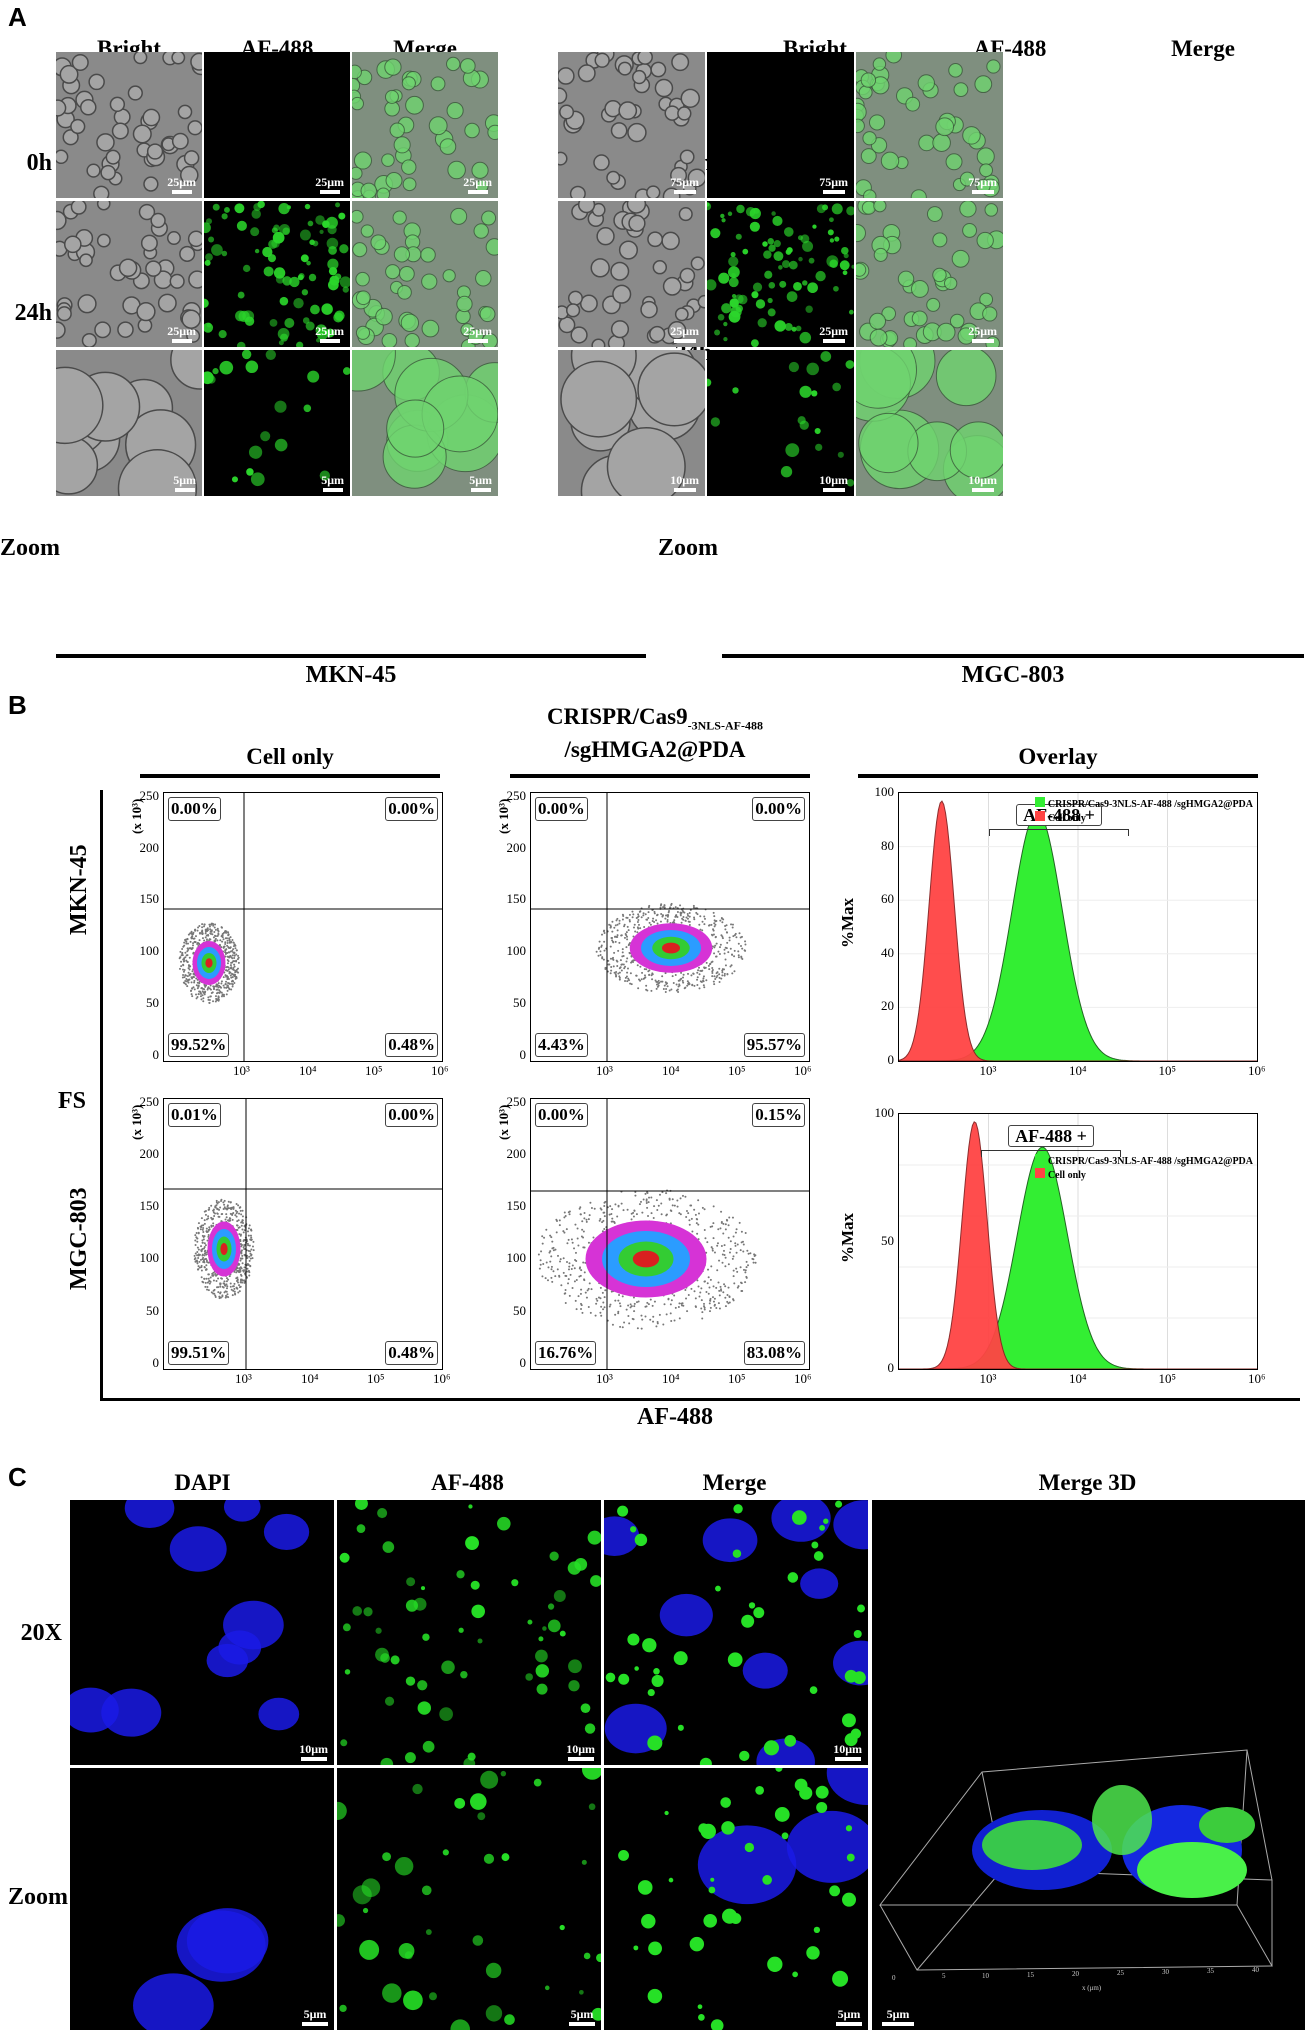 Image resolution: width=1305 pixels, height=2030 pixels. Describe the element at coordinates (1113, 1841) in the screenshot. I see `3d-cell-cloud` at that location.